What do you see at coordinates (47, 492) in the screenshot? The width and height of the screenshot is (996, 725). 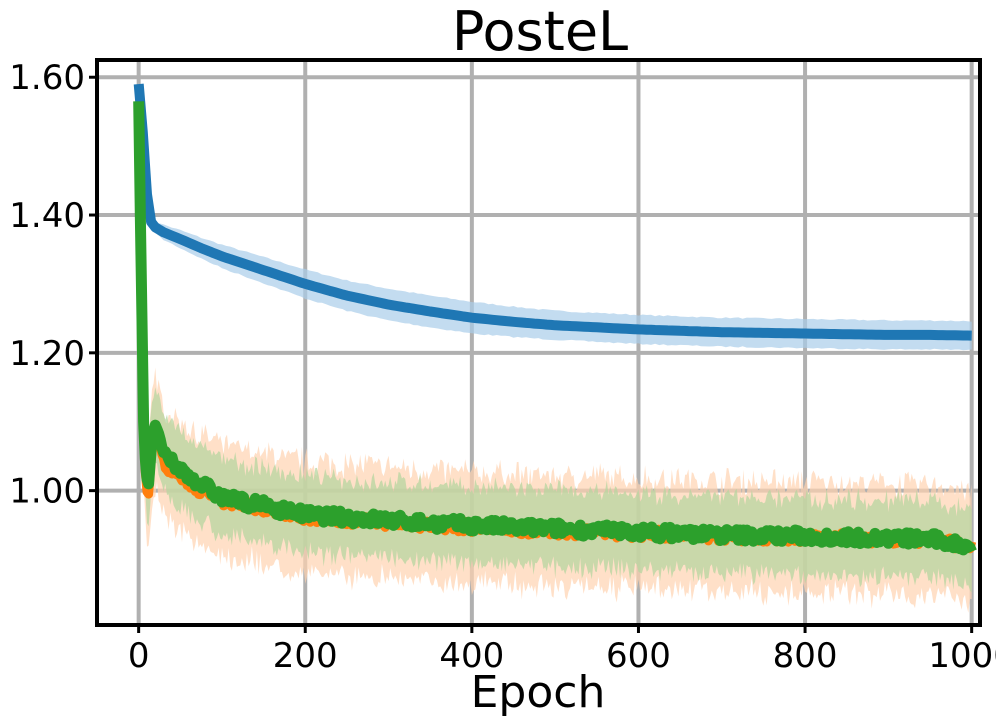 I see `y-tick-label: 1.00` at bounding box center [47, 492].